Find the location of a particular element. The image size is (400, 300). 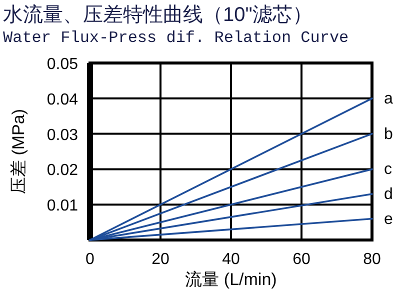

series-label: a is located at coordinates (388, 99).